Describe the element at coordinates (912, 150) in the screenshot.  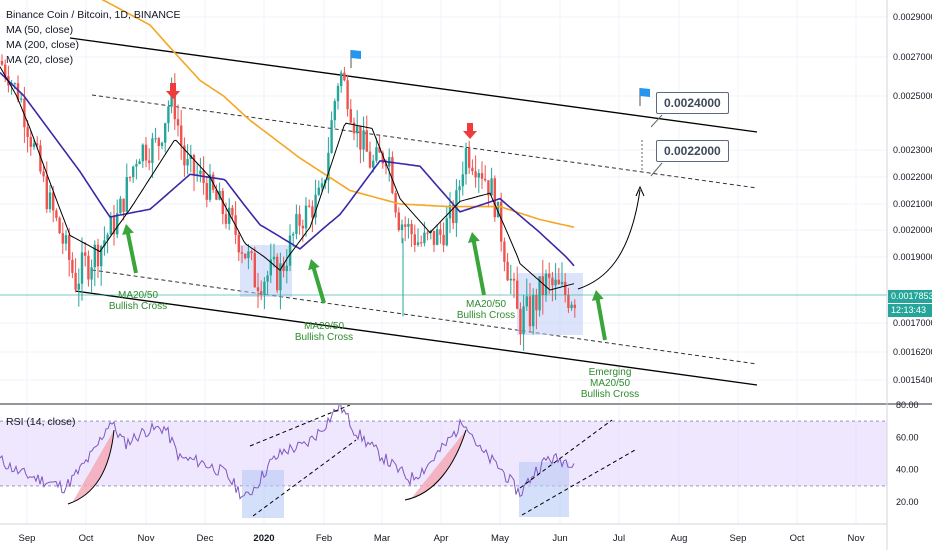
I see `price-tick-label: 0.0023000` at that location.